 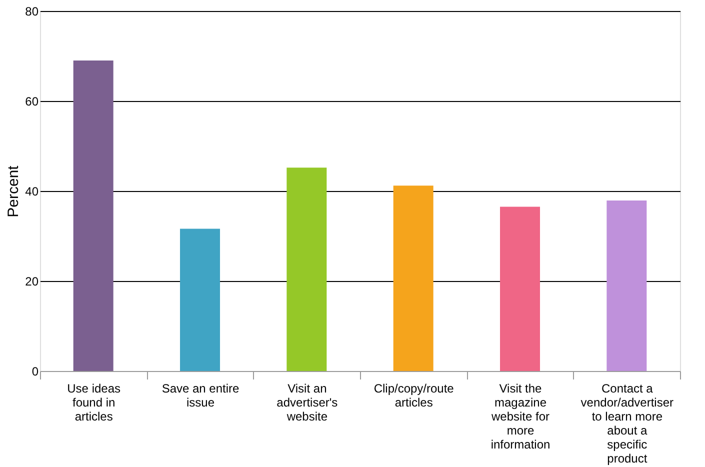 I want to click on y-tick-label: 0, so click(x=35, y=371).